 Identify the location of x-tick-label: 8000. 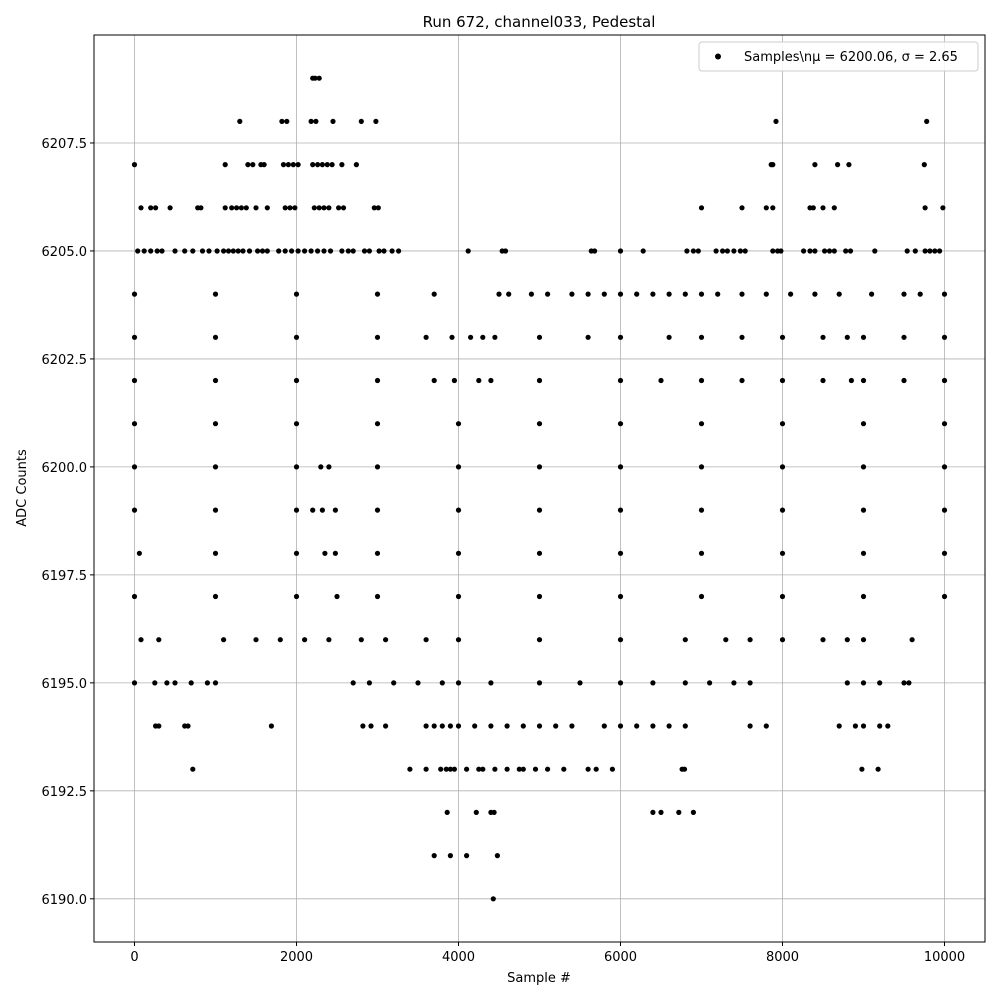
(782, 957).